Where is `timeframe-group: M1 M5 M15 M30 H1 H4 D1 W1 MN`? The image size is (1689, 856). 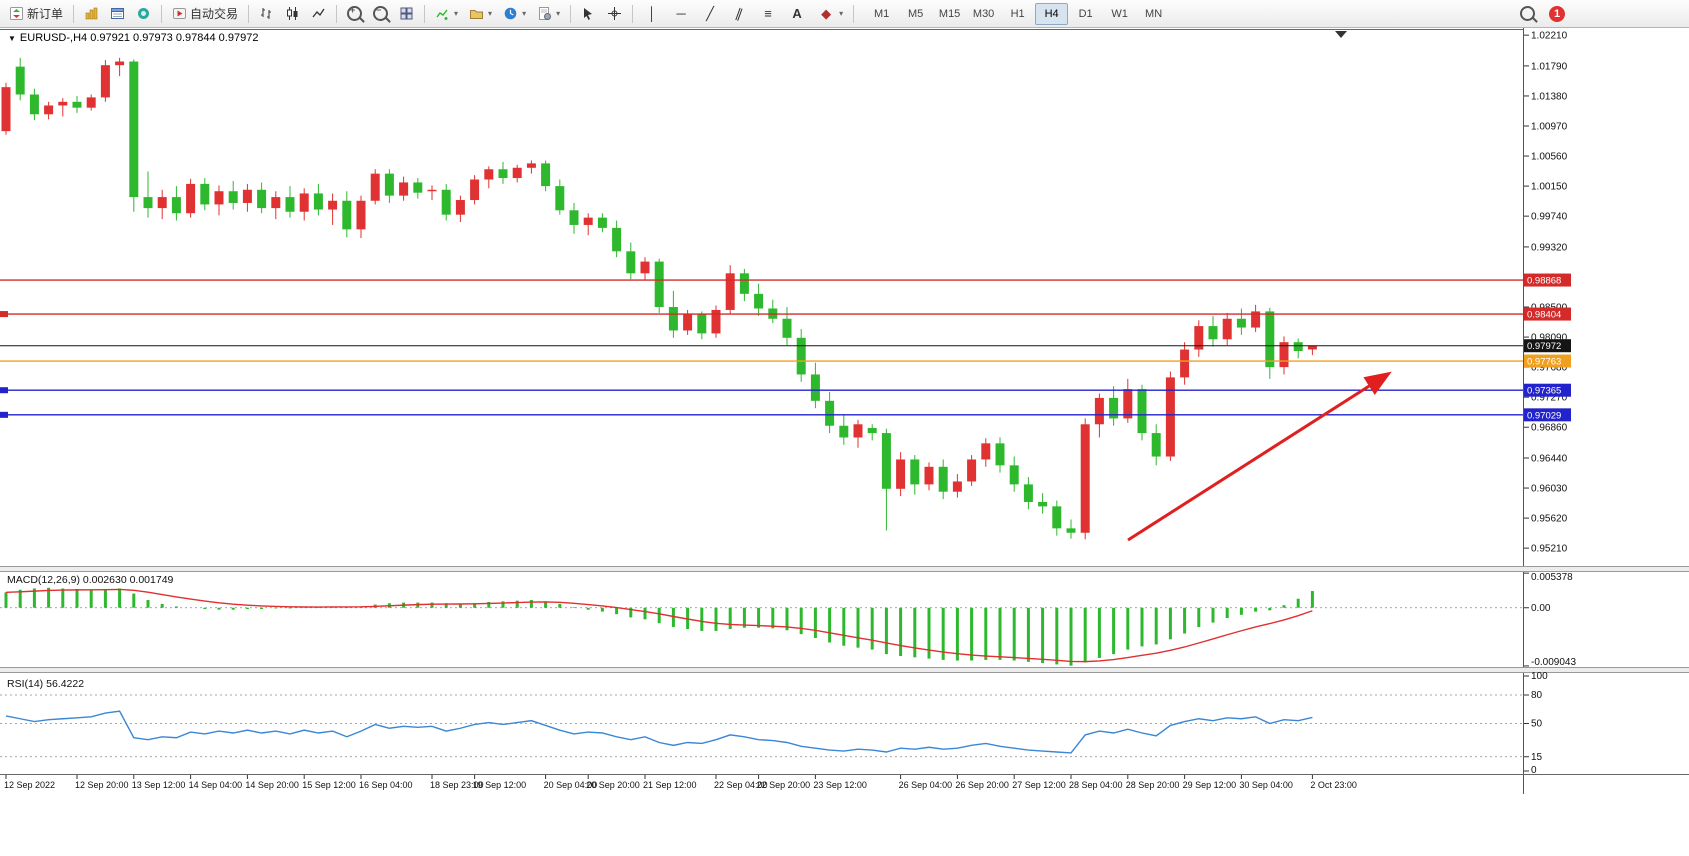 timeframe-group: M1 M5 M15 M30 H1 H4 D1 W1 MN is located at coordinates (1017, 13).